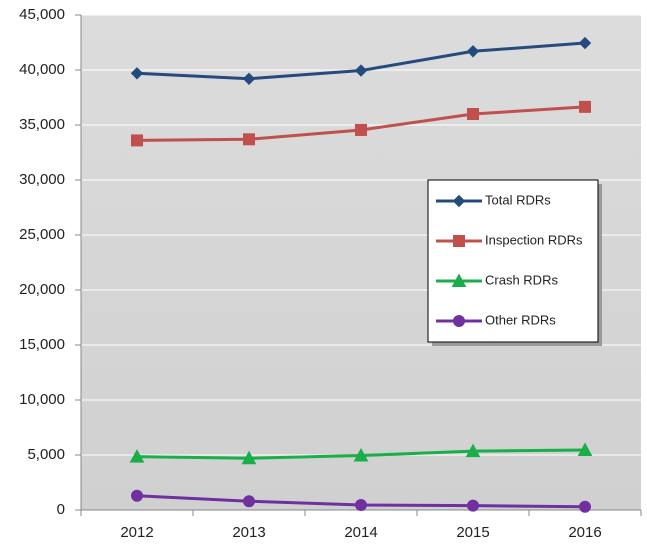 The height and width of the screenshot is (547, 647). I want to click on legend-label: Other RDRs, so click(520, 319).